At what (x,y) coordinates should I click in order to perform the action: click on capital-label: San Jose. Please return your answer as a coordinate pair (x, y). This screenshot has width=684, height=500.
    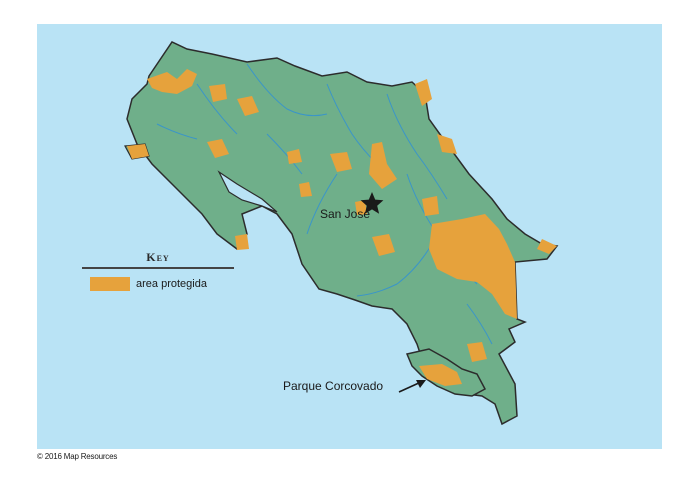
    Looking at the image, I should click on (345, 214).